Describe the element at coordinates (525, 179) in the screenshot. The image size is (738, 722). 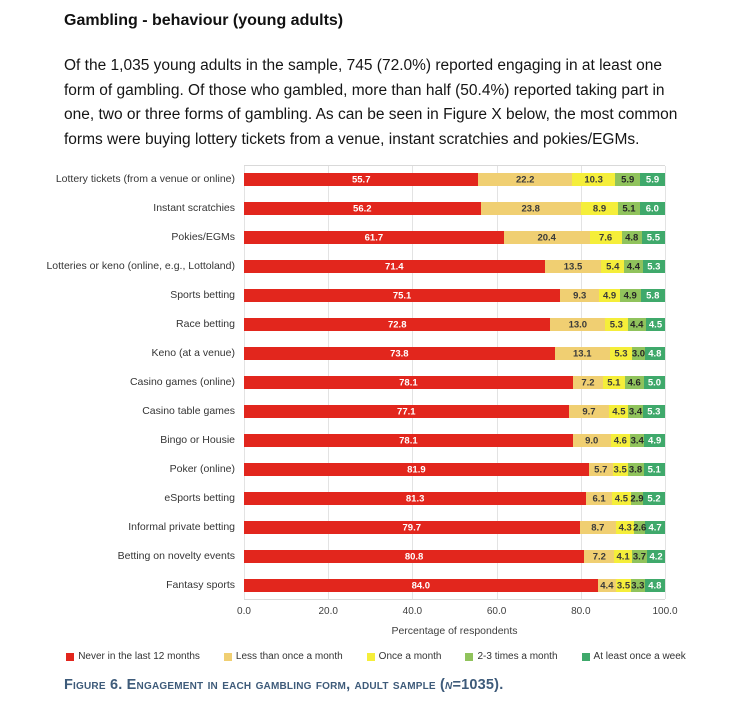
I see `bar-segment: 22.2` at that location.